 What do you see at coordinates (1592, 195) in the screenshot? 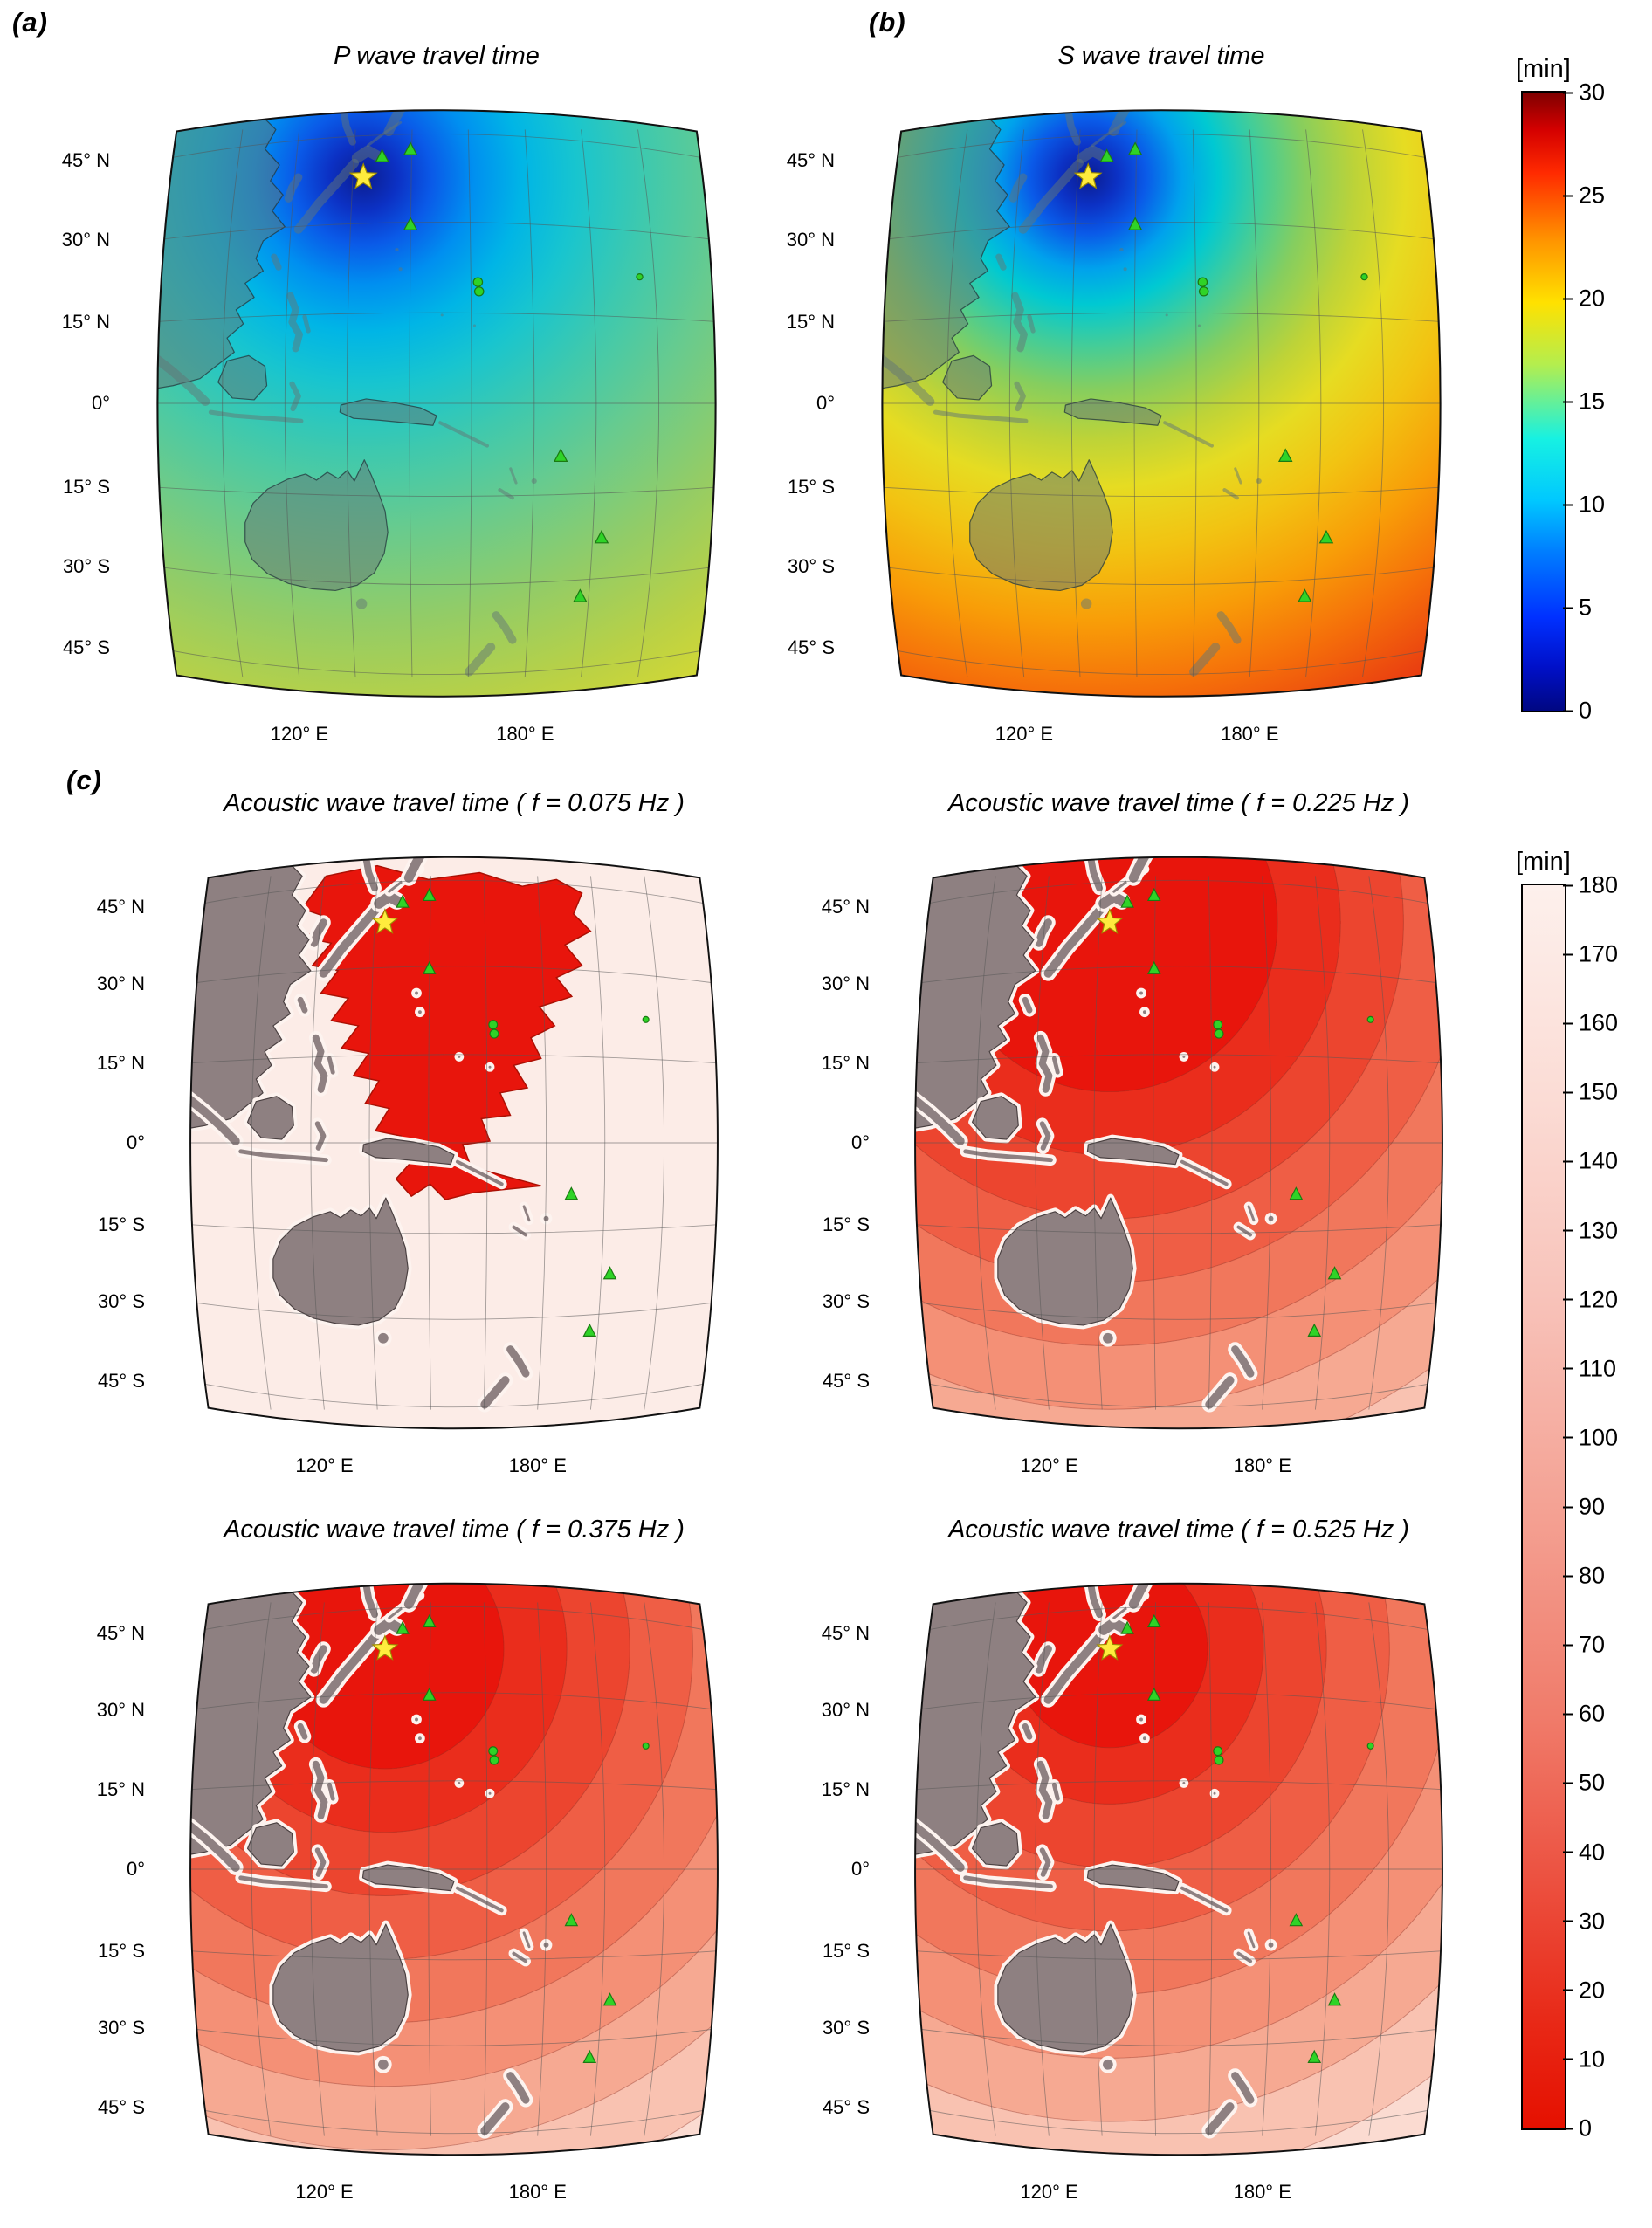
I see `colorbar-tick-label: 25` at bounding box center [1592, 195].